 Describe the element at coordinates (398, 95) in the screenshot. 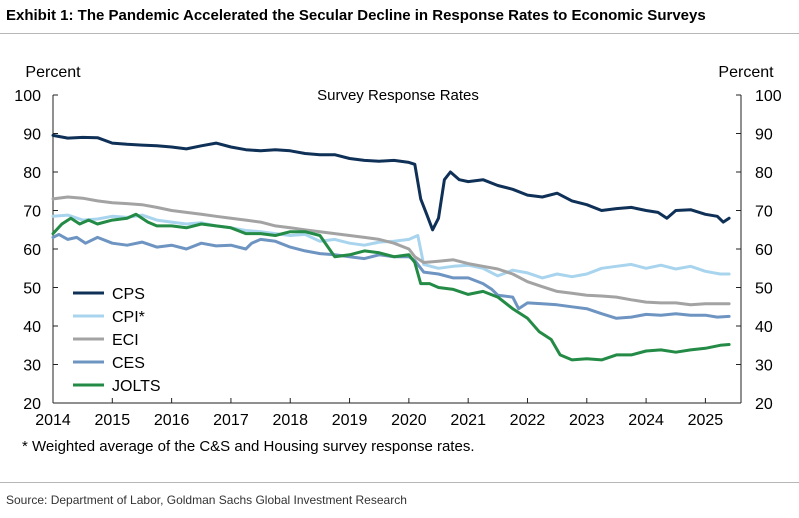

I see `chart-title: Survey Response Rates` at that location.